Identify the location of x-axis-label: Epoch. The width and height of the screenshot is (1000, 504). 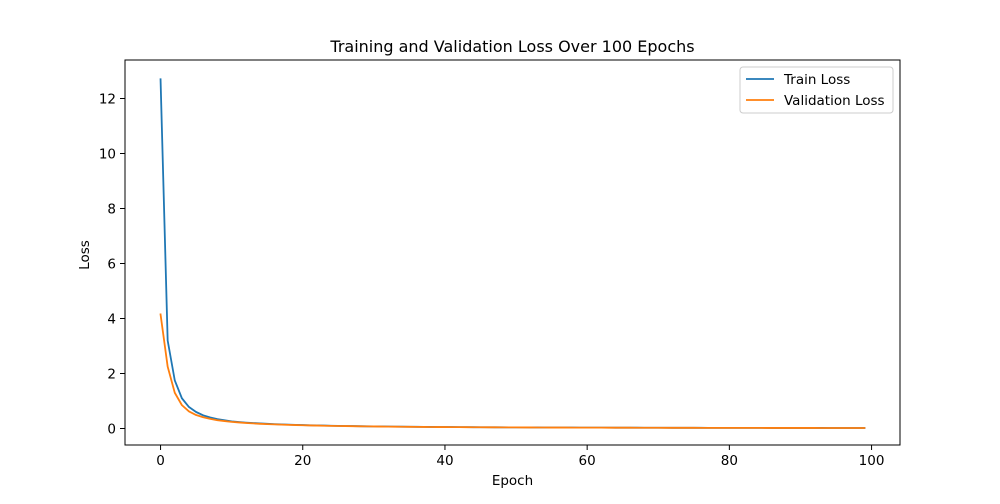
(512, 481).